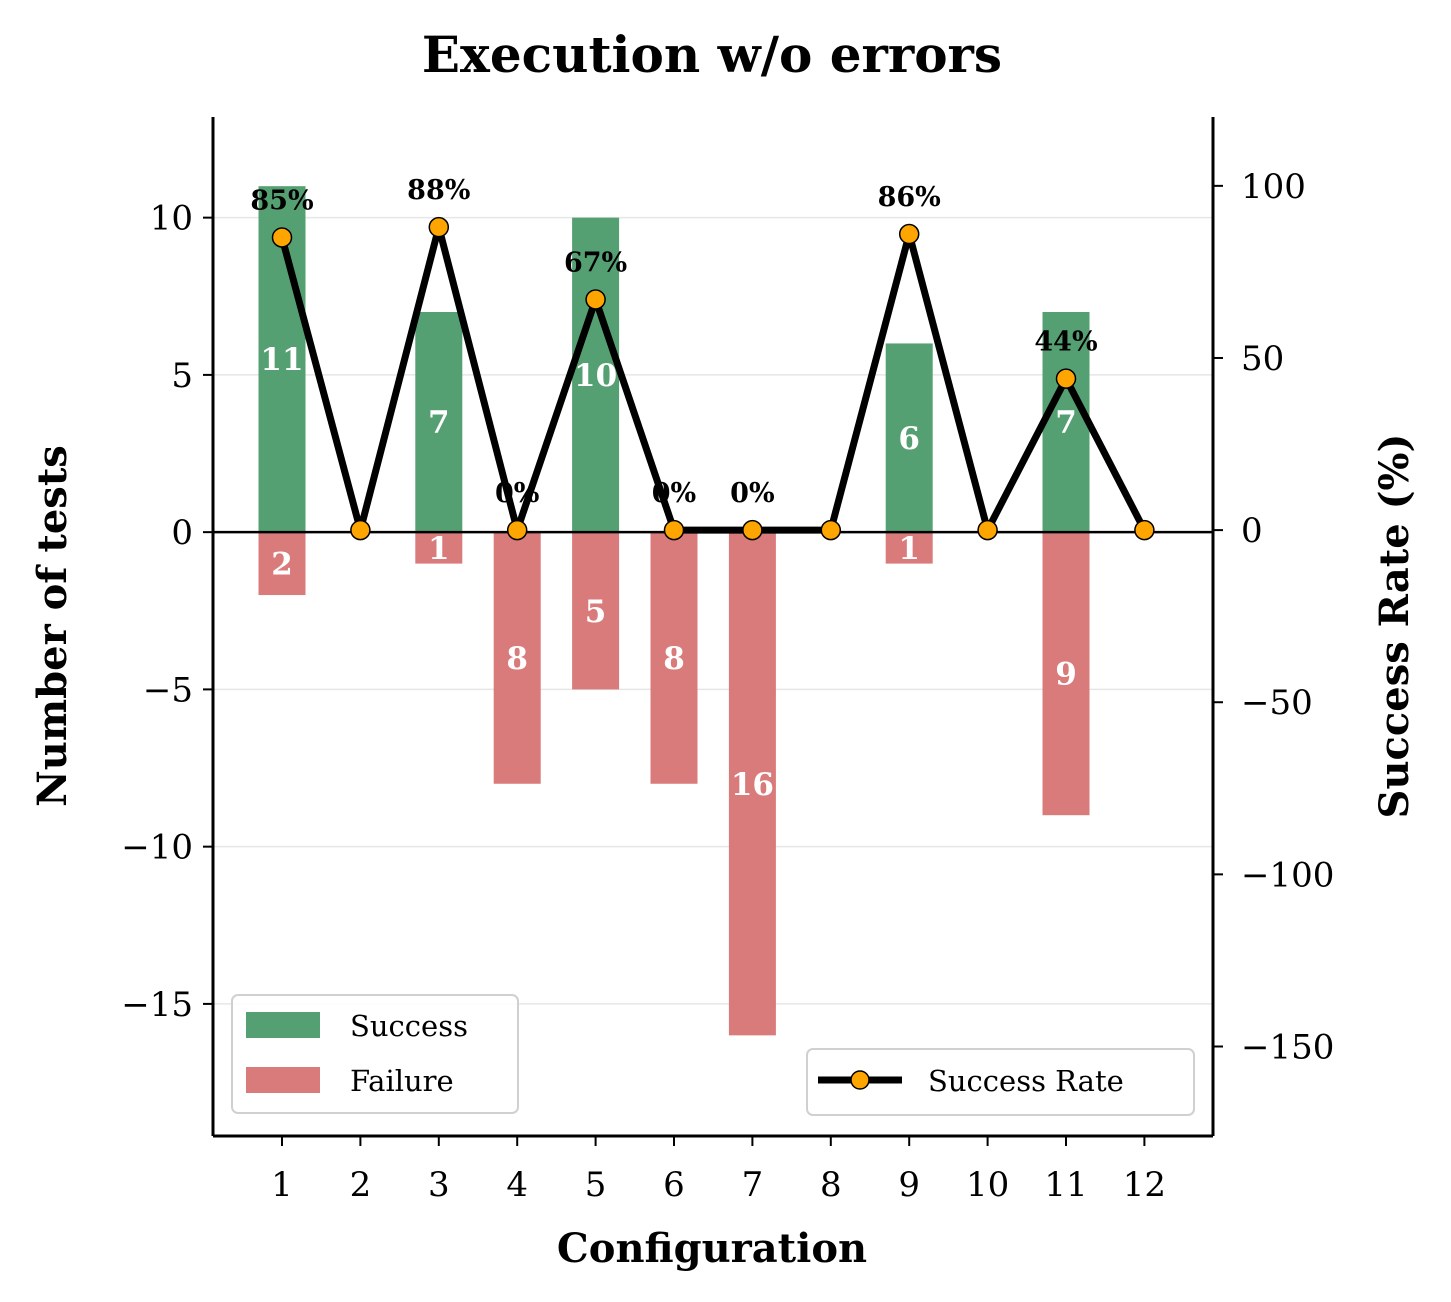 Image resolution: width=1451 pixels, height=1302 pixels. What do you see at coordinates (182, 376) in the screenshot?
I see `y-tick-label: 5` at bounding box center [182, 376].